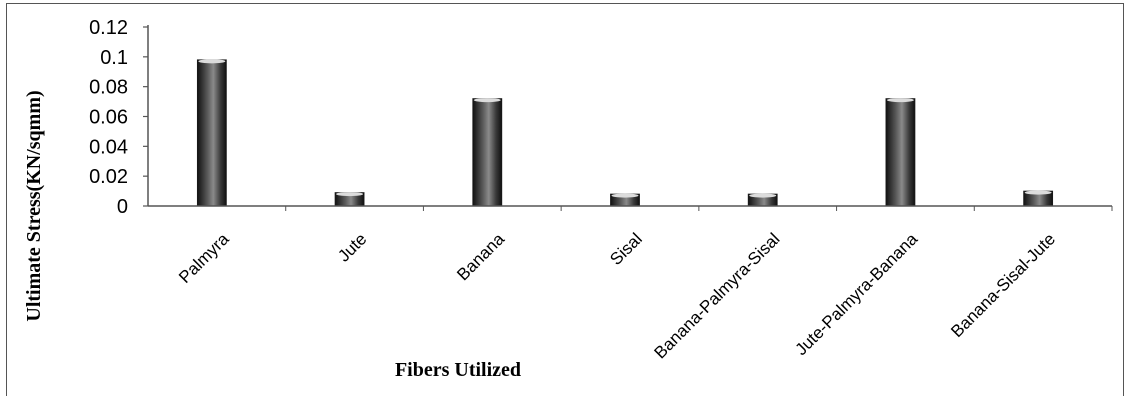  What do you see at coordinates (34, 205) in the screenshot?
I see `y-axis-title: Ultimate Stress(KN/sqmm)` at bounding box center [34, 205].